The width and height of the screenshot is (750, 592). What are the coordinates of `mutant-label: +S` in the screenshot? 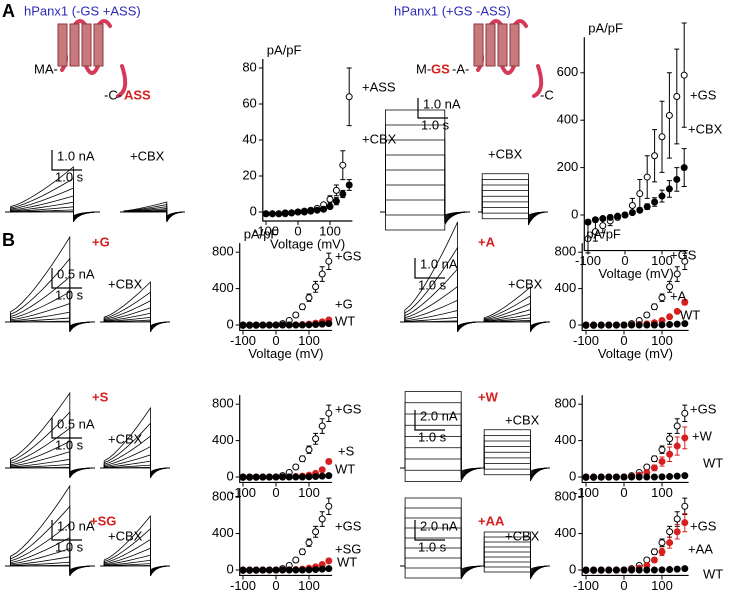 It's located at (100, 396).